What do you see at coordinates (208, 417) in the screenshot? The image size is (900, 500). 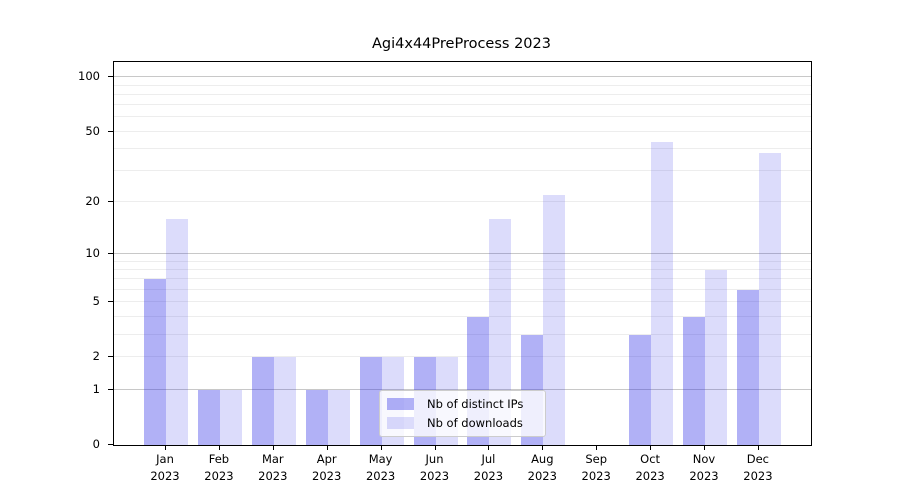 I see `bar-nb-of-distinct-ips-feb` at bounding box center [208, 417].